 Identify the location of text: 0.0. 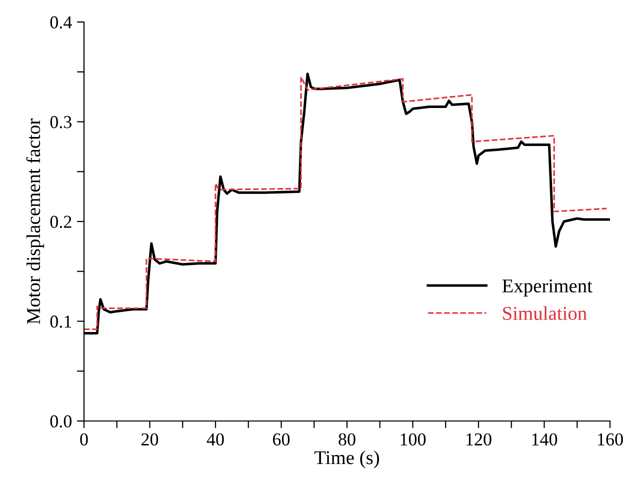
(61, 421).